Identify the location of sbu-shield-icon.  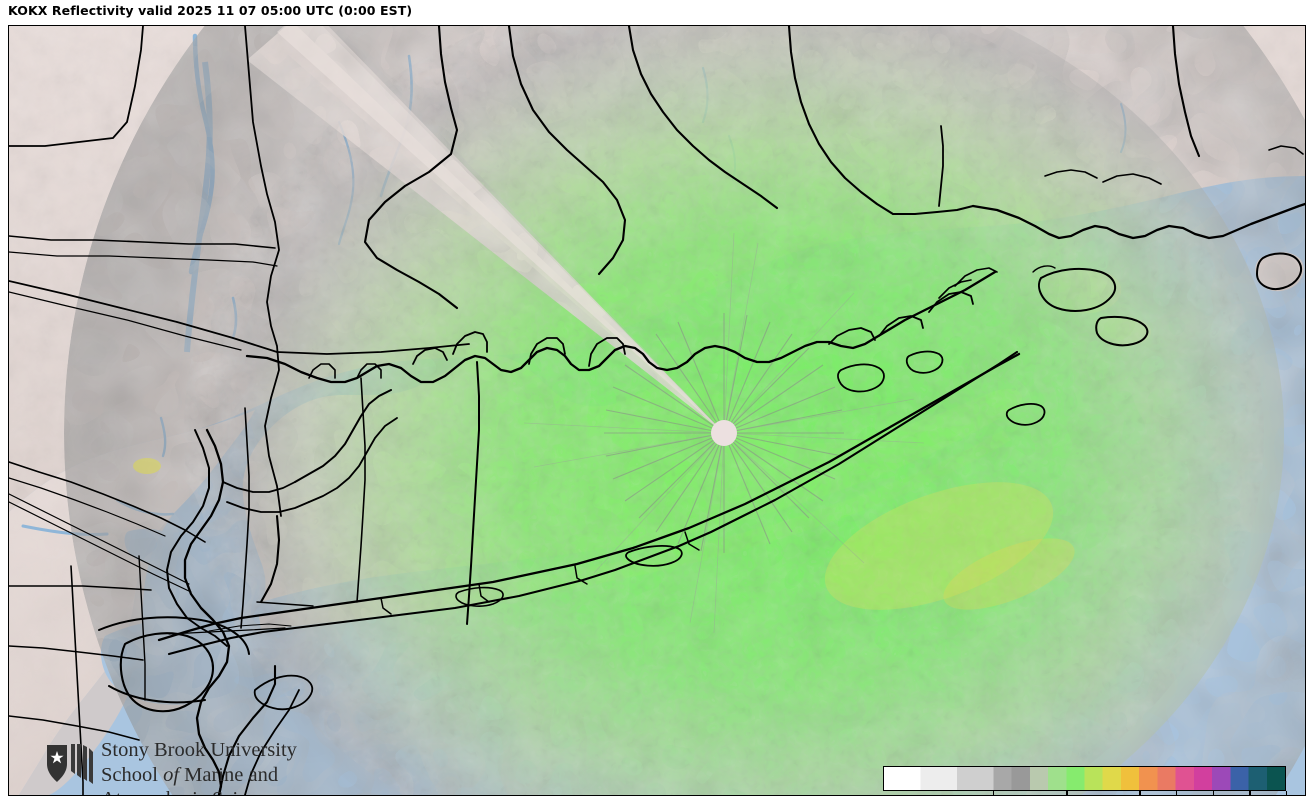
(70, 764).